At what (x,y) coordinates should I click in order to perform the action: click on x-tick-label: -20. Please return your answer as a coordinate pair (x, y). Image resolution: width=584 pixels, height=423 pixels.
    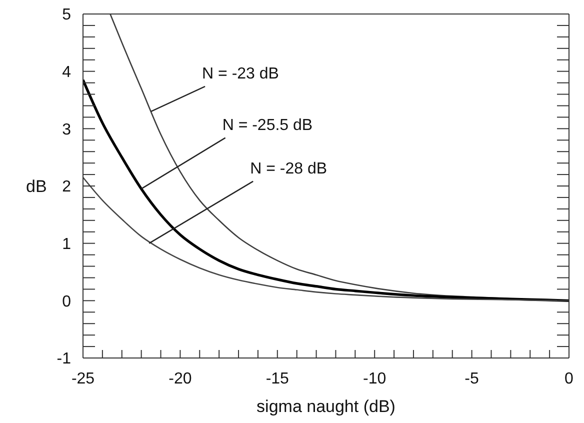
    Looking at the image, I should click on (180, 379).